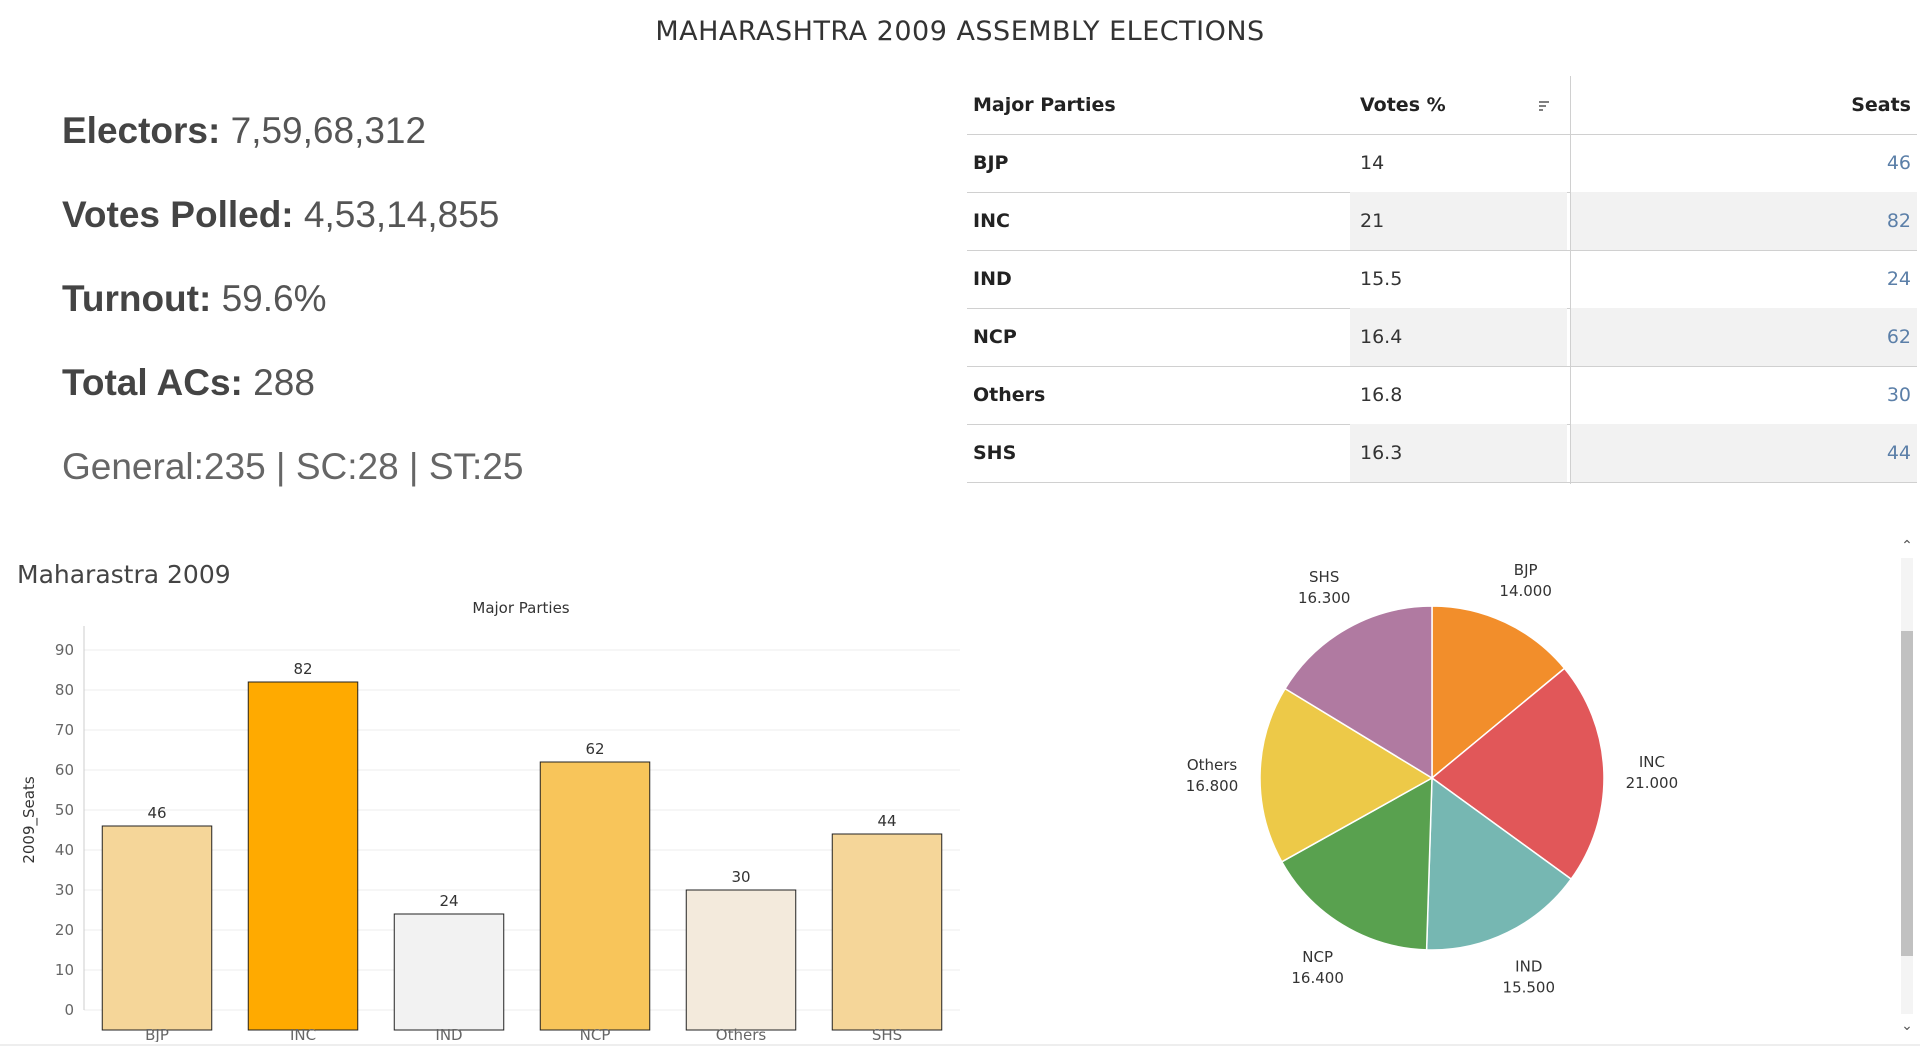 This screenshot has width=1920, height=1046. I want to click on y-tick-label: 30, so click(64, 890).